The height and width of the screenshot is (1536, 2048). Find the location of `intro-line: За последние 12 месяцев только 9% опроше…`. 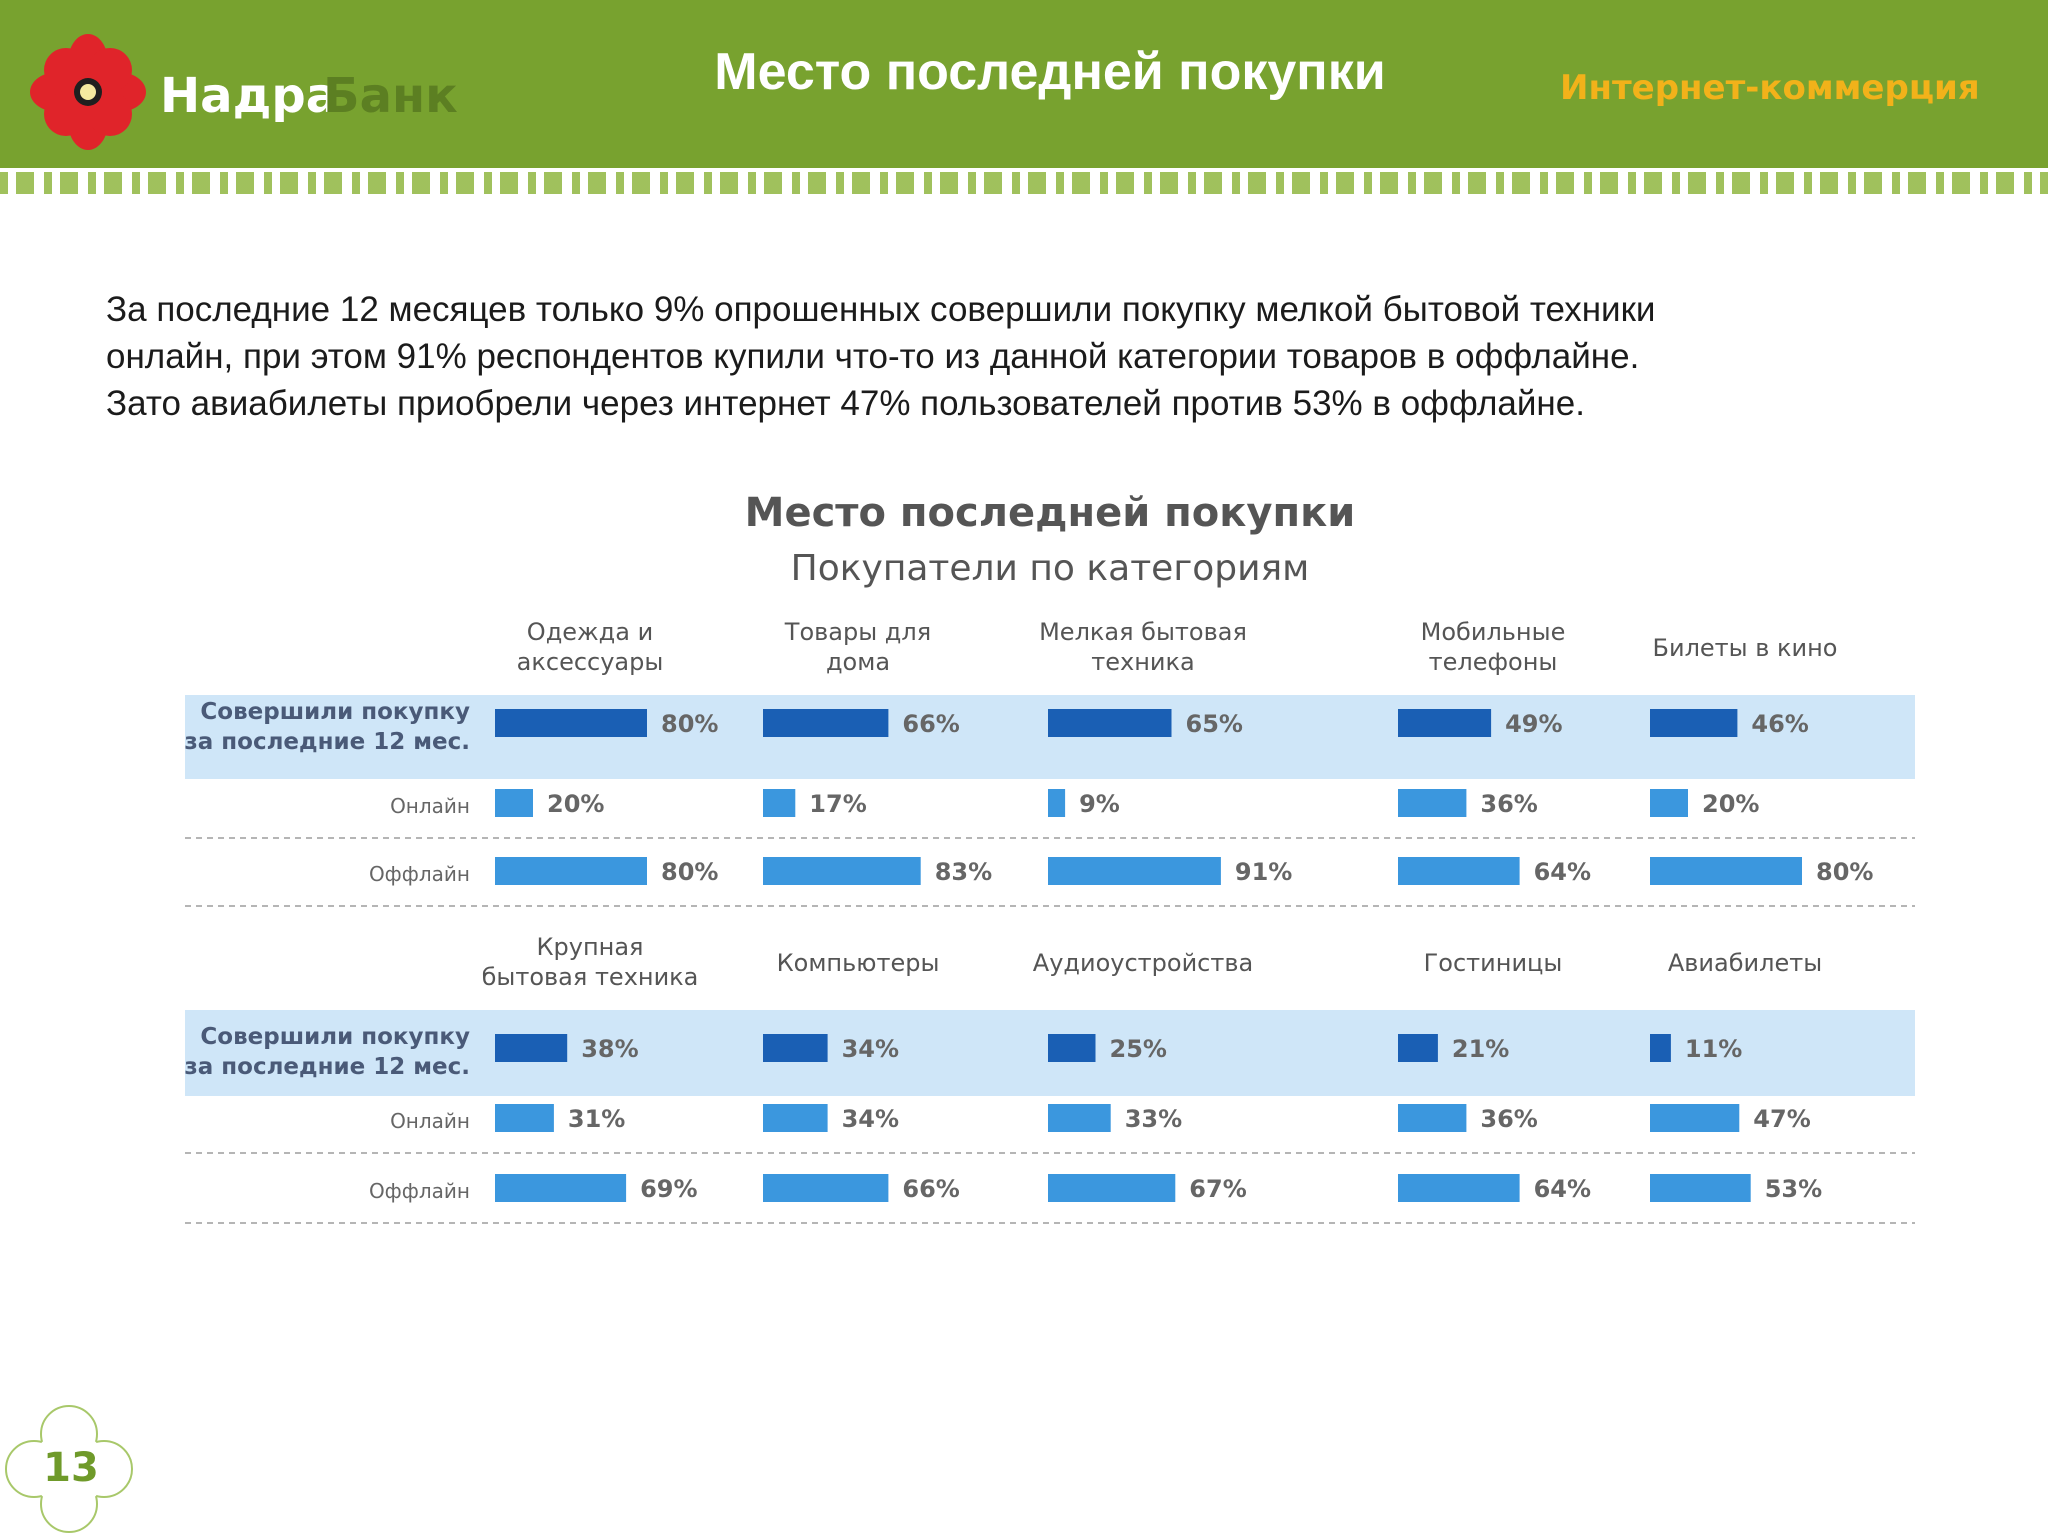

intro-line: За последние 12 месяцев только 9% опроше… is located at coordinates (881, 309).